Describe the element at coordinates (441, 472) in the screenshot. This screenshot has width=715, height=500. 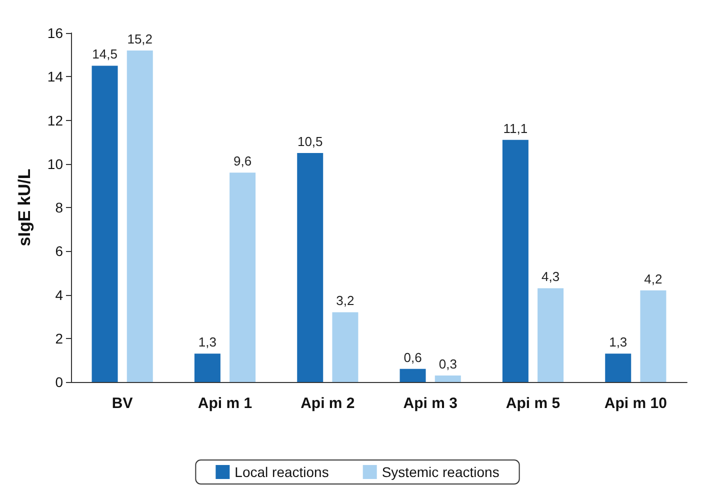
I see `legend-label: Systemic reactions` at that location.